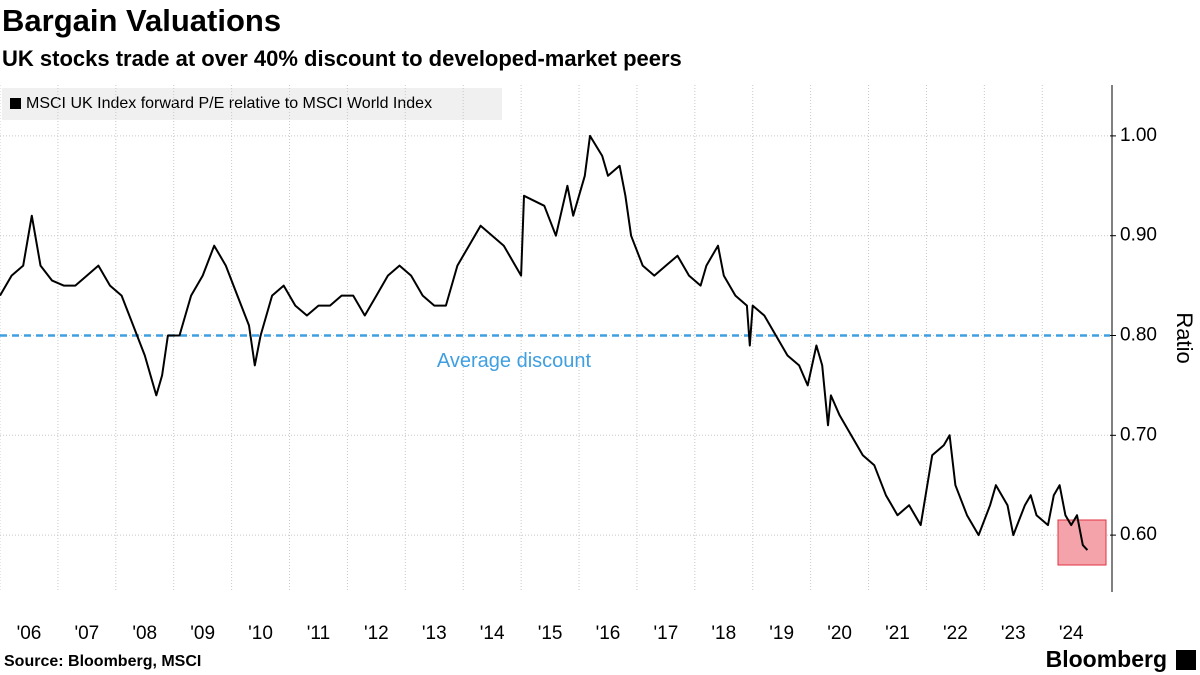 Image resolution: width=1200 pixels, height=675 pixels. I want to click on y-tick-label: 0.90, so click(1138, 235).